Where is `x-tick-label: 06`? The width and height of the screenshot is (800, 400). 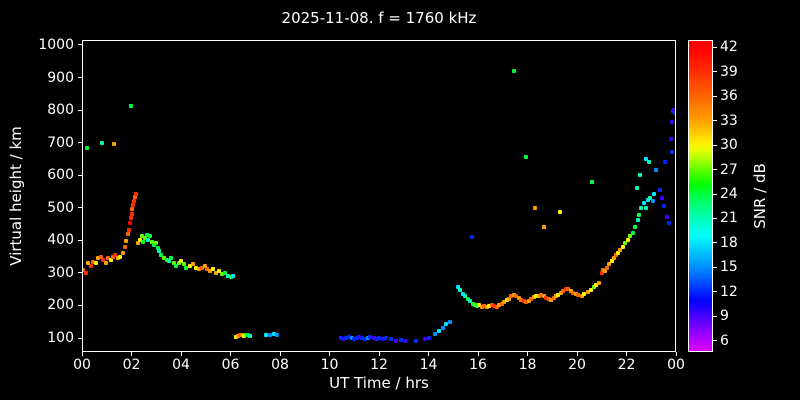
x-tick-label: 06 is located at coordinates (230, 365).